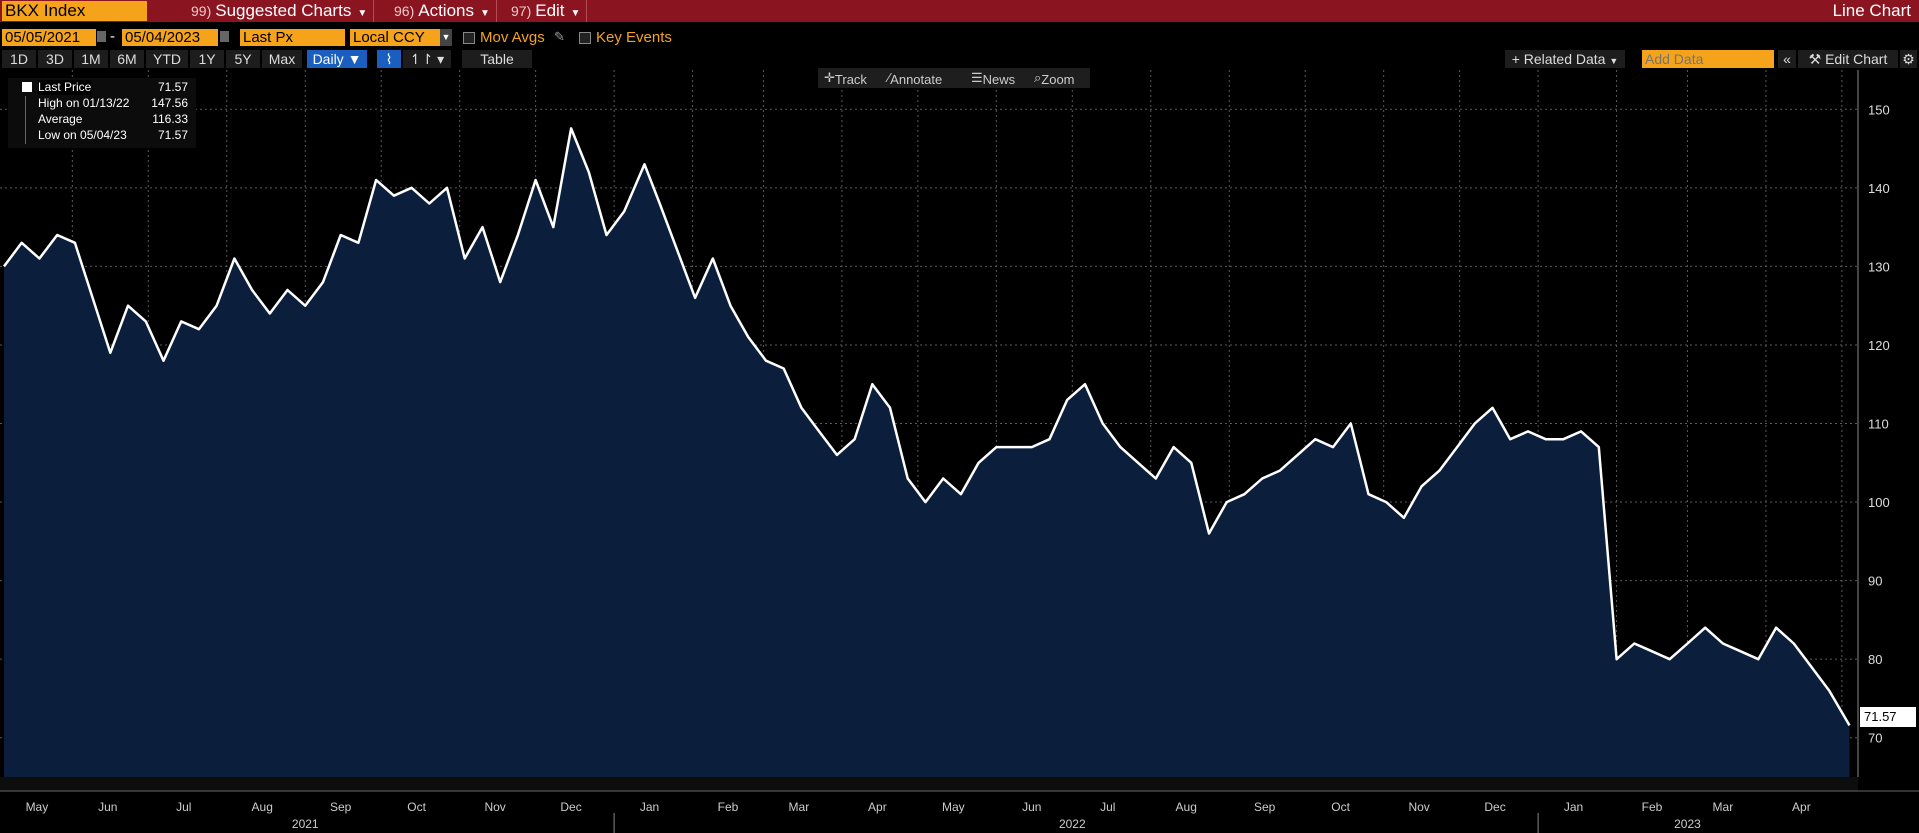 The height and width of the screenshot is (833, 1919). Describe the element at coordinates (292, 37) in the screenshot. I see `field-select: Last Px` at that location.